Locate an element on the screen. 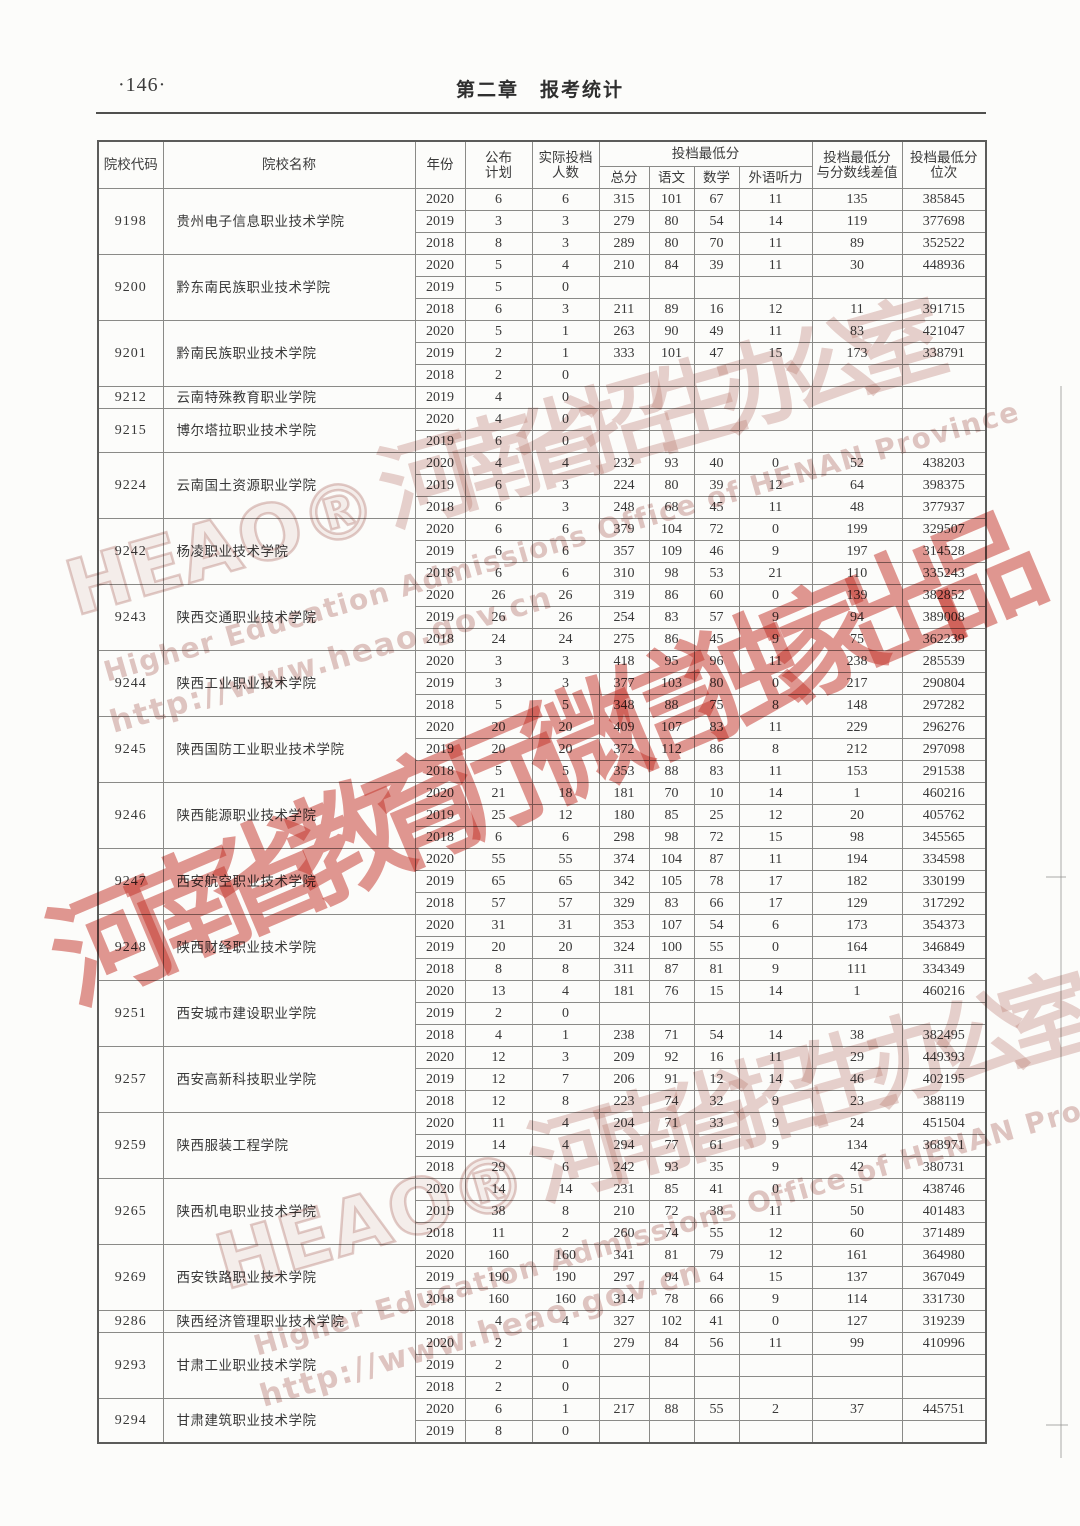 The height and width of the screenshot is (1526, 1080). table-row: 2019 26 26 254 83 57 9 94 389008 is located at coordinates (542, 617).